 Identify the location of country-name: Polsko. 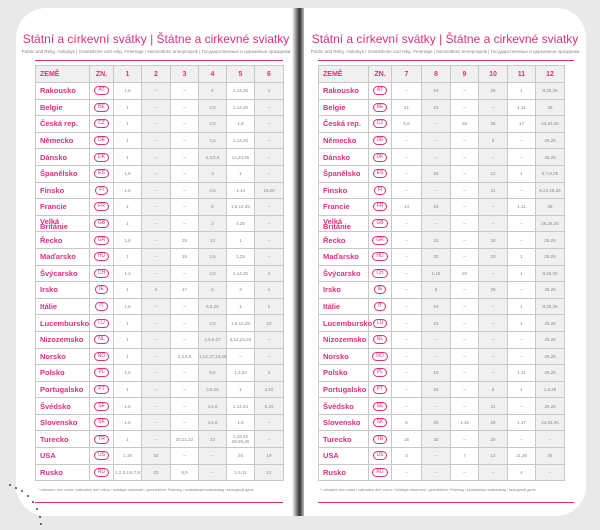
(343, 373).